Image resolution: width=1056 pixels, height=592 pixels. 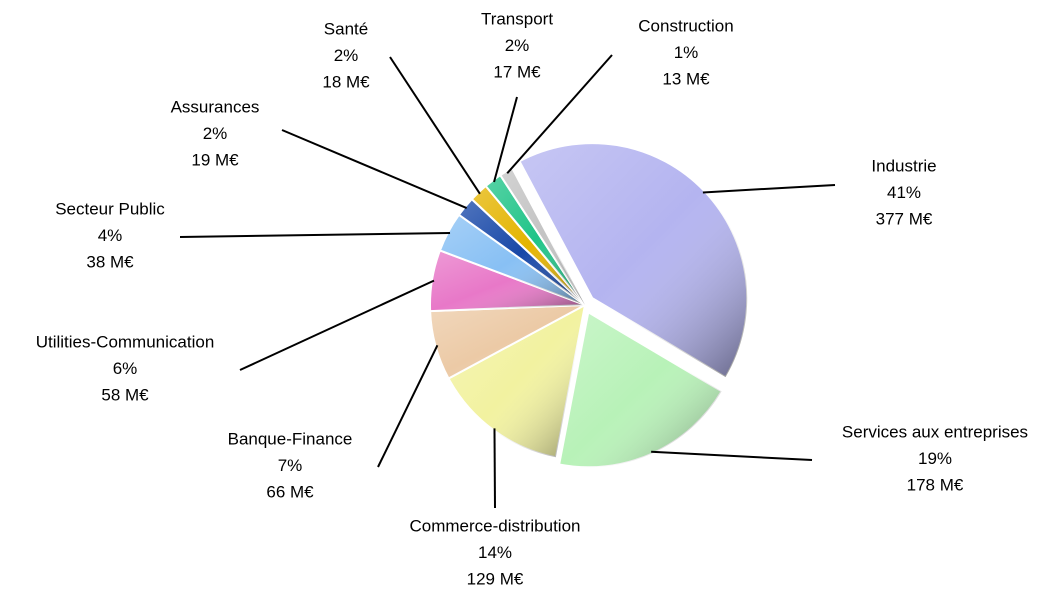 I want to click on slice-percent: 4%, so click(x=110, y=235).